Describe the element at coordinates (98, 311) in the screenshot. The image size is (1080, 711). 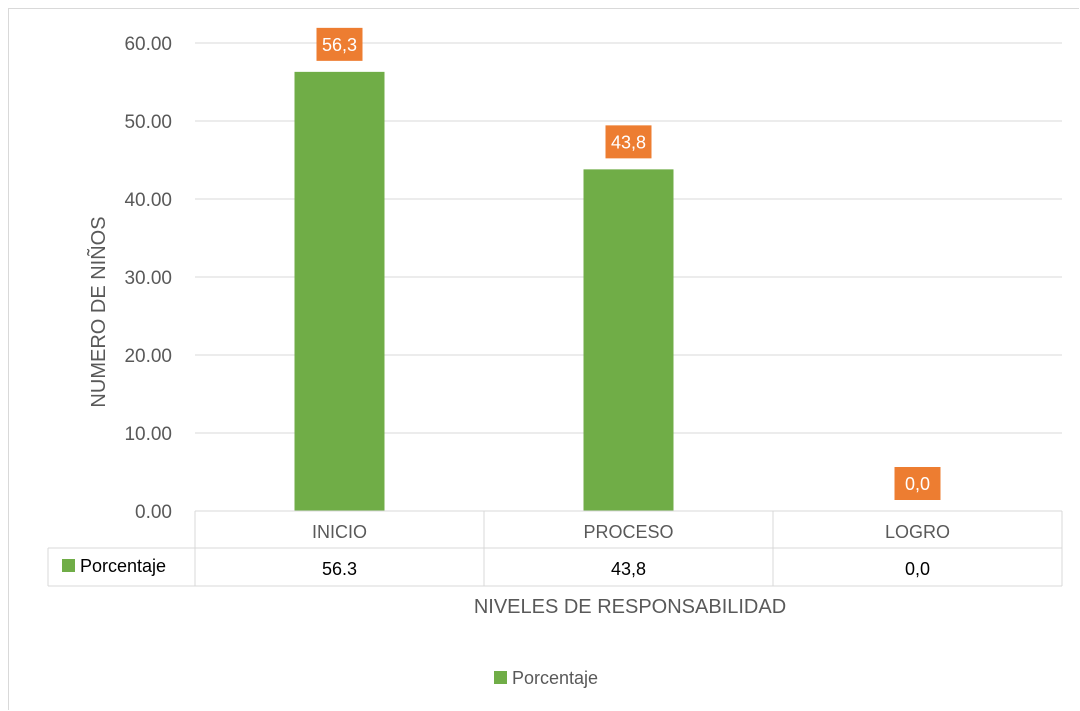
I see `y-axis-title: NUMERO DE NIÑOS` at that location.